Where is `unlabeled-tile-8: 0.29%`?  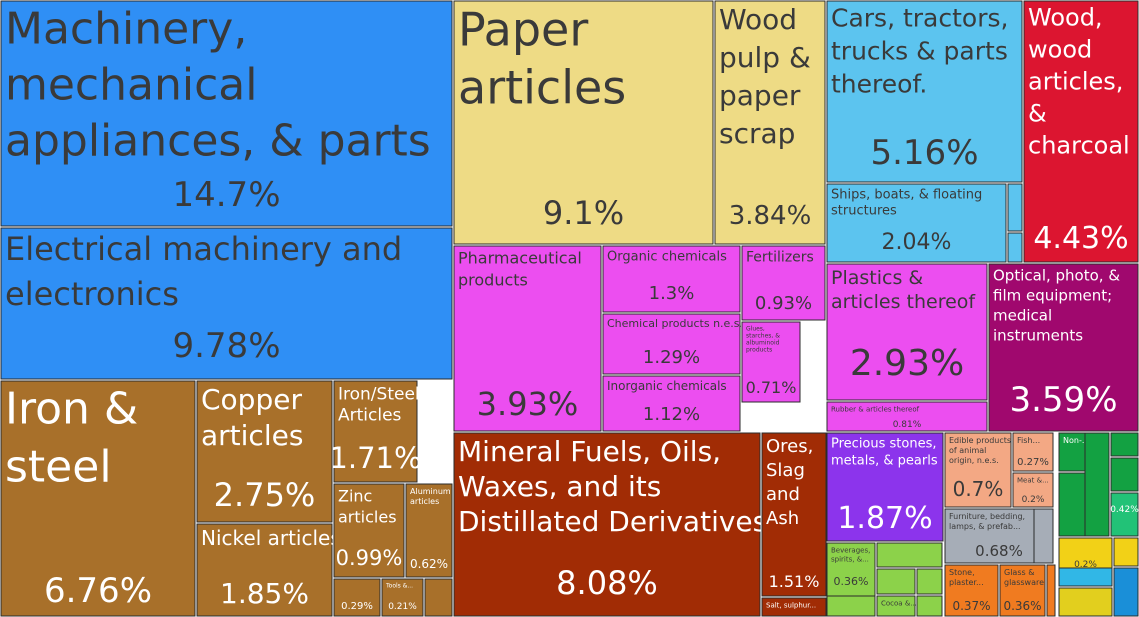 unlabeled-tile-8: 0.29% is located at coordinates (357, 597).